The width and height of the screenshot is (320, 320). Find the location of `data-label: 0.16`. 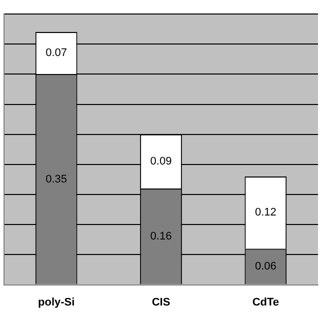

data-label: 0.16 is located at coordinates (161, 236).